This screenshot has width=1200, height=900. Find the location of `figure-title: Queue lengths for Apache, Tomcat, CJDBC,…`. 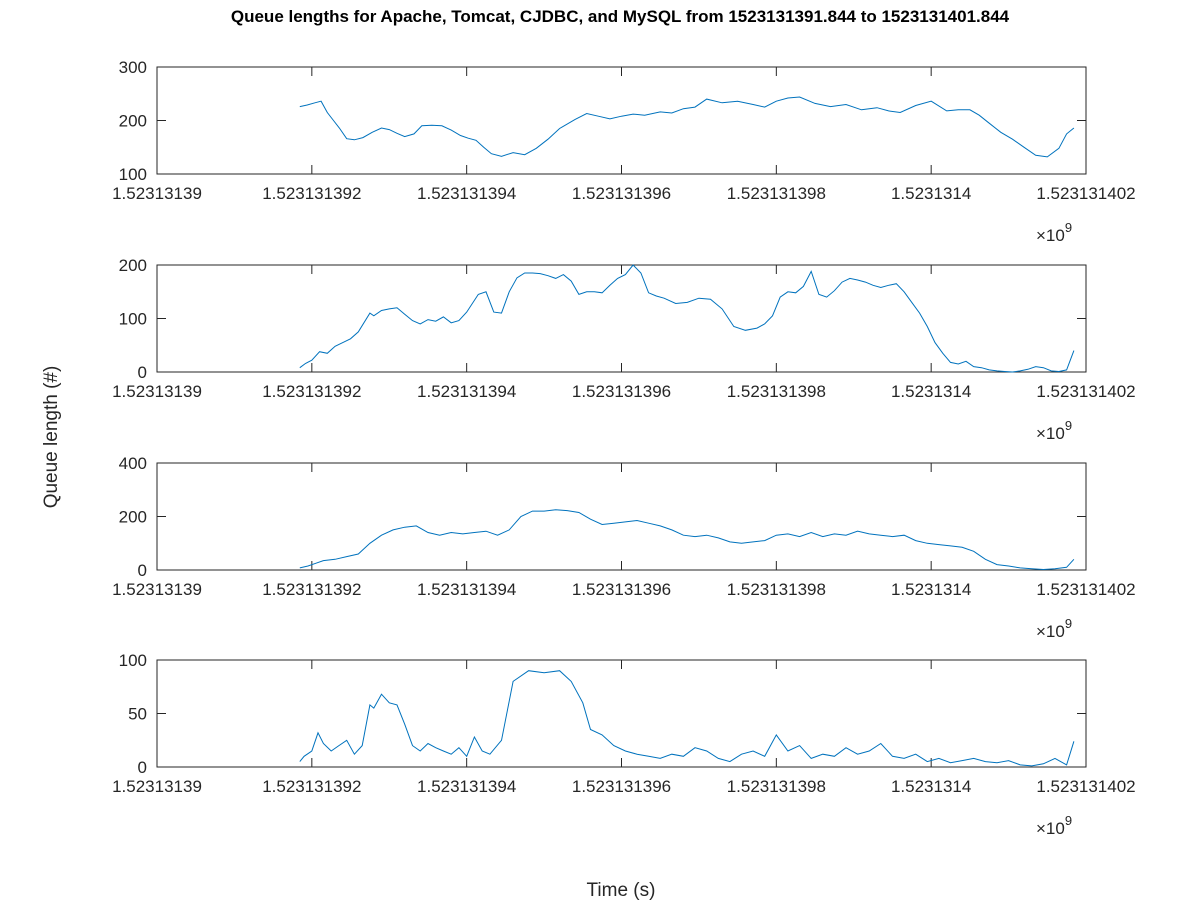

figure-title: Queue lengths for Apache, Tomcat, CJDBC,… is located at coordinates (620, 16).